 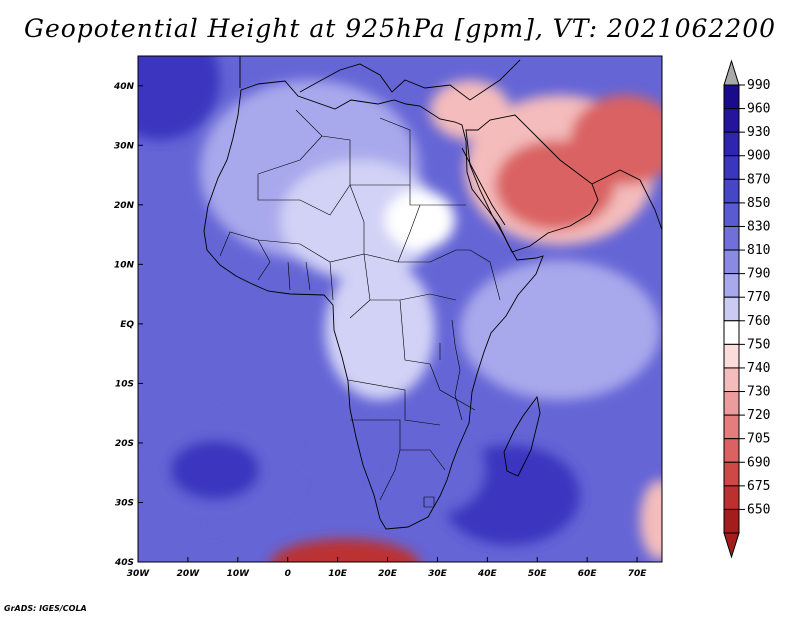 I want to click on colorbar-label: 760, so click(x=758, y=321).